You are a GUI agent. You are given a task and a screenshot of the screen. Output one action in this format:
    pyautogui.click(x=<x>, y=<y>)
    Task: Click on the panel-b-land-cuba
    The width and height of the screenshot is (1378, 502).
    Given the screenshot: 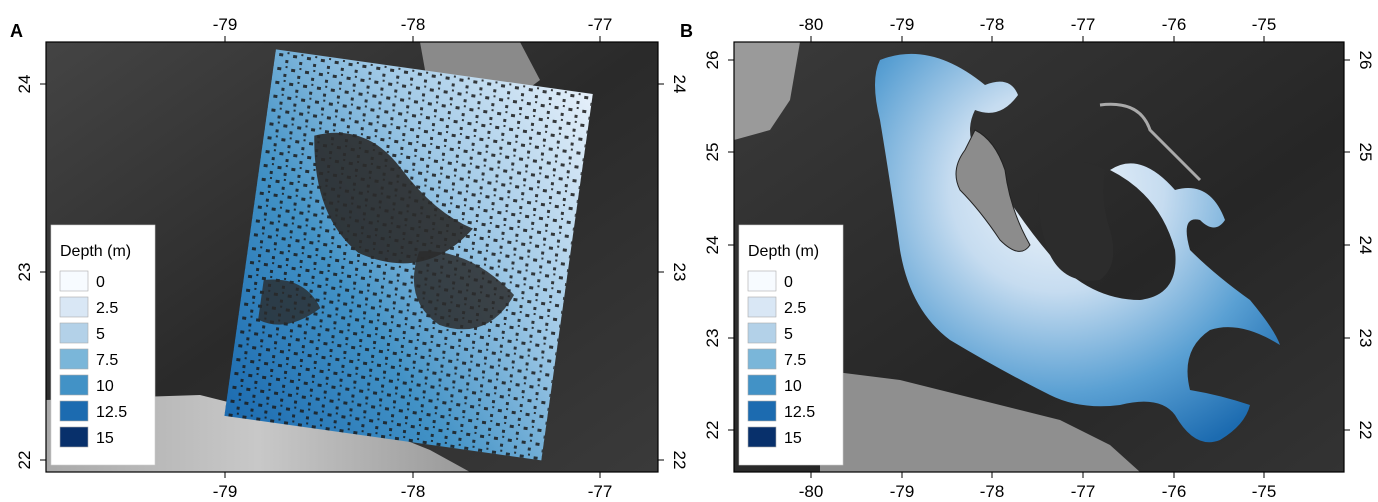 What is the action you would take?
    pyautogui.click(x=980, y=421)
    